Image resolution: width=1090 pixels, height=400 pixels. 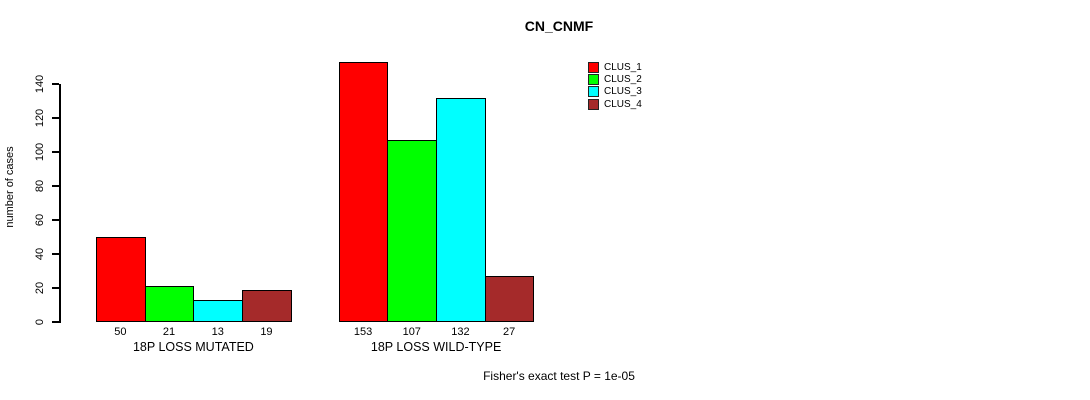 I want to click on bar-value-label: 19, so click(x=266, y=332).